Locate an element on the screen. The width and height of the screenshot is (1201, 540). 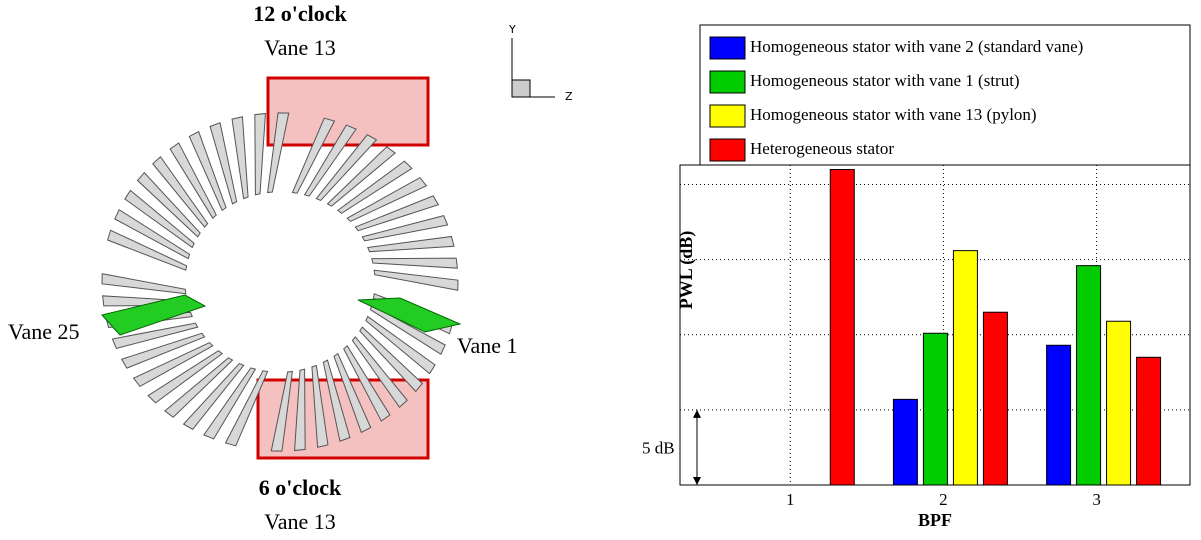
axis-z-label: Z is located at coordinates (569, 96).